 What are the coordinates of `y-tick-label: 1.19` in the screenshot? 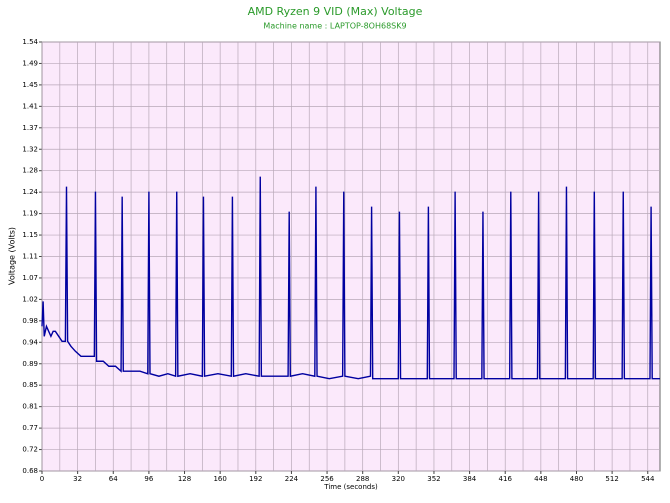 It's located at (30, 214).